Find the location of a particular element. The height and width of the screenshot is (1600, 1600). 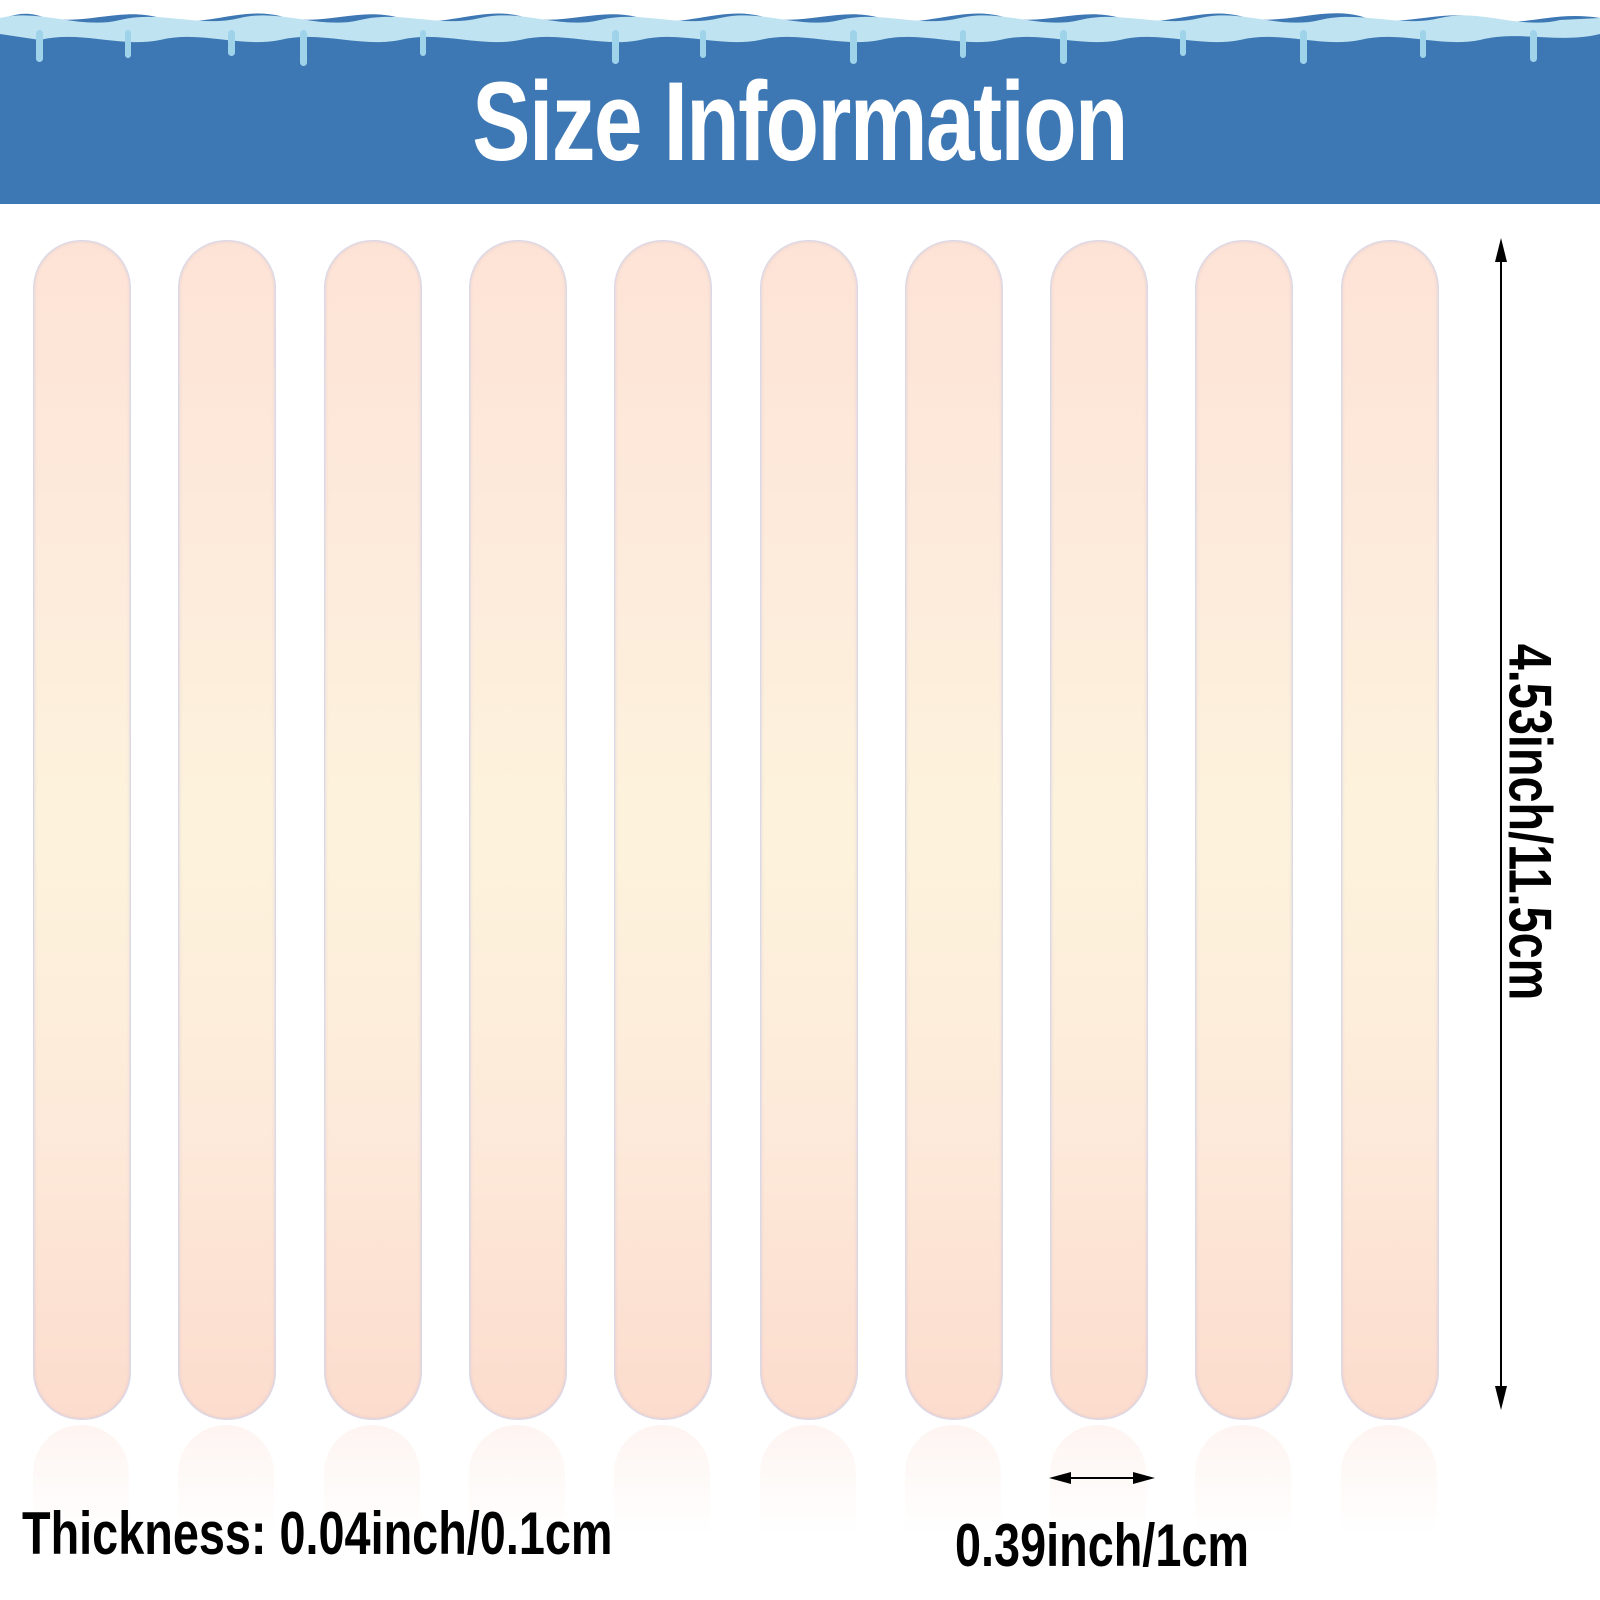

icicle-decoration is located at coordinates (800, 33).